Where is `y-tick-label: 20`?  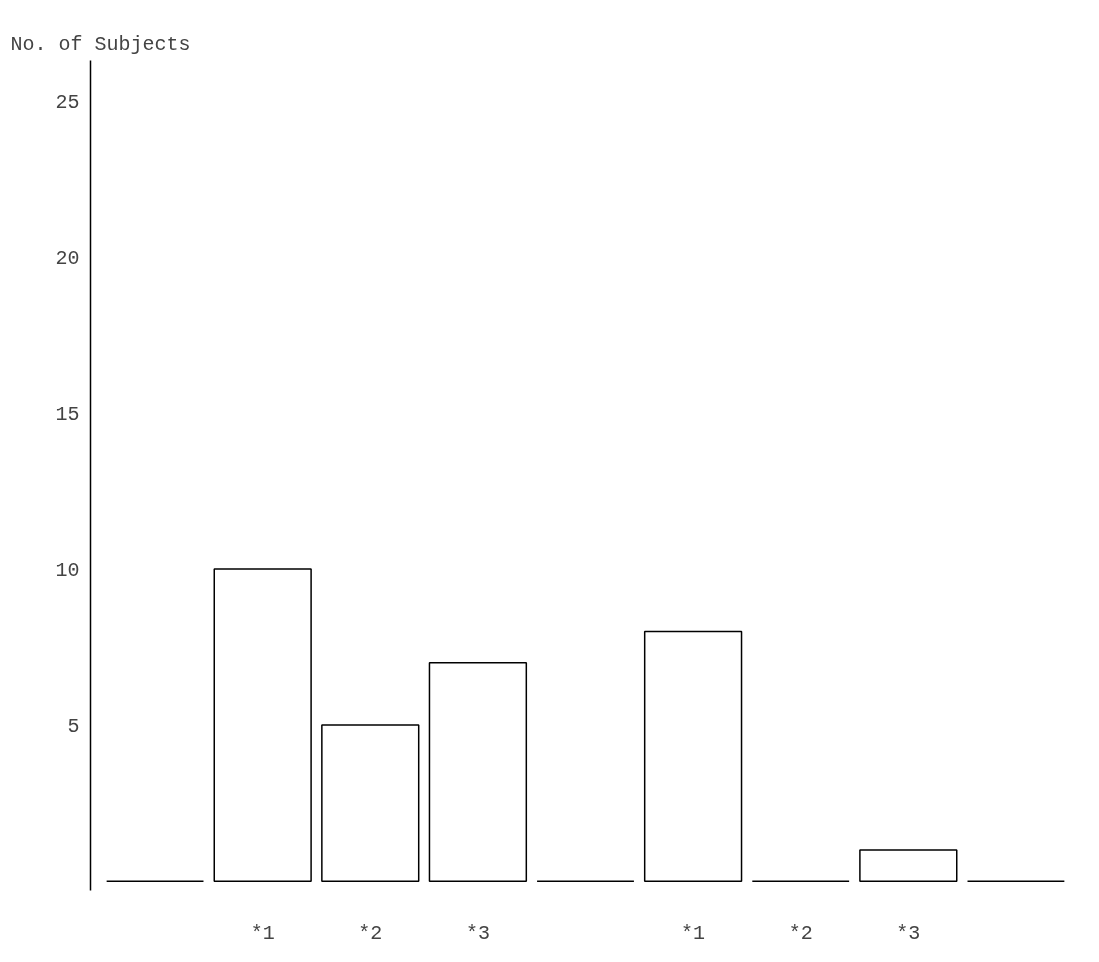 y-tick-label: 20 is located at coordinates (67, 258).